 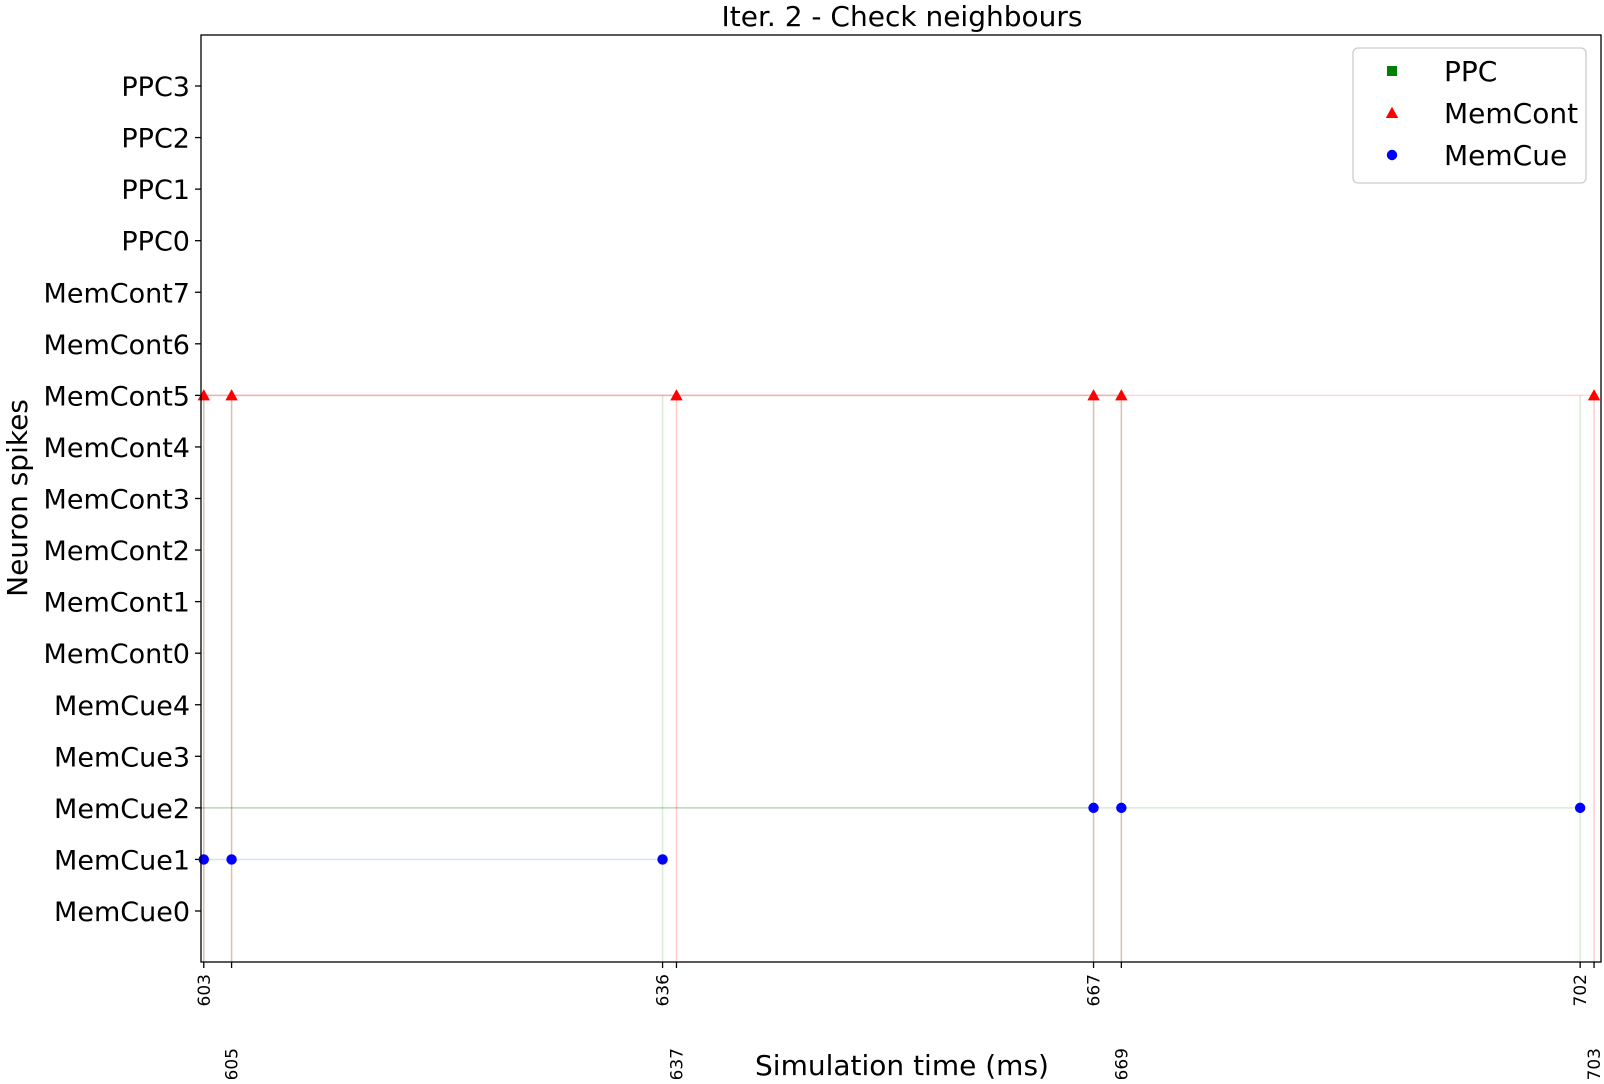 I want to click on y-tick-label: MemCont2, so click(x=117, y=551).